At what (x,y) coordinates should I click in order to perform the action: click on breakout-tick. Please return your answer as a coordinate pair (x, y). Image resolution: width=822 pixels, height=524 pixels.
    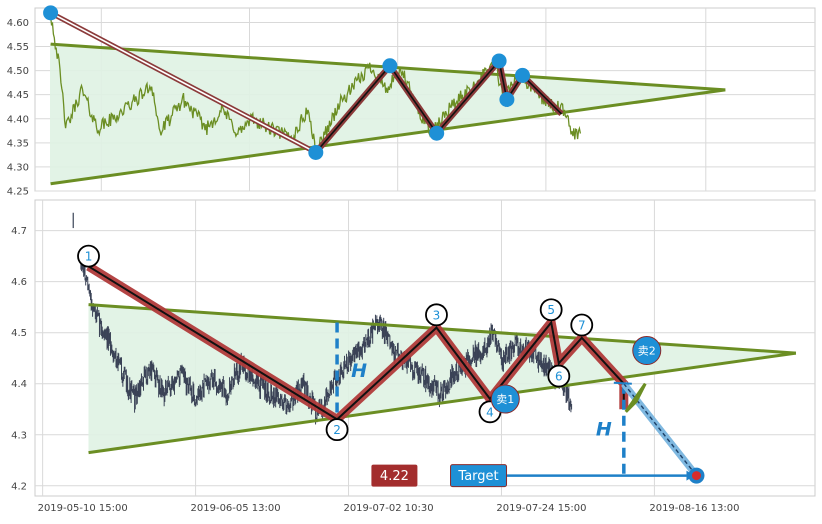
    Looking at the image, I should click on (622, 383).